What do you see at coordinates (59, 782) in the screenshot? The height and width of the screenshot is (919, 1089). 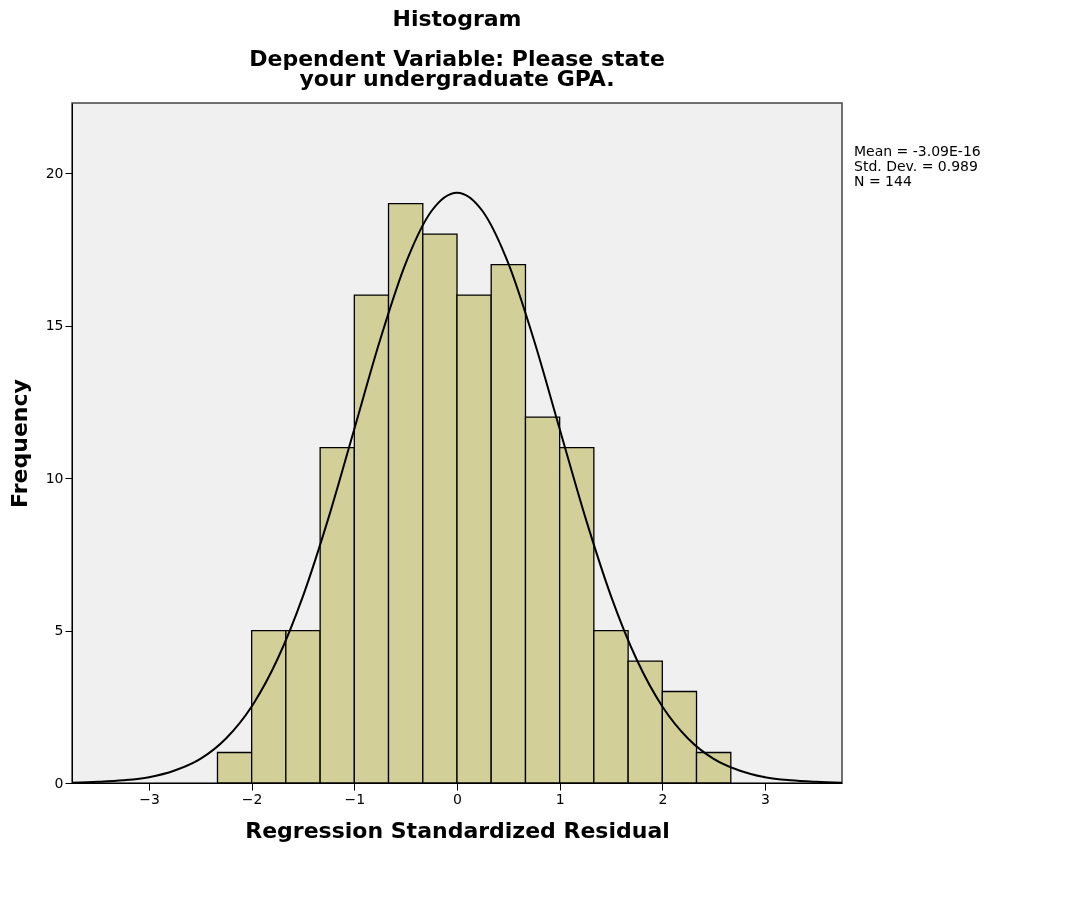 I see `y-tick-label: 0` at bounding box center [59, 782].